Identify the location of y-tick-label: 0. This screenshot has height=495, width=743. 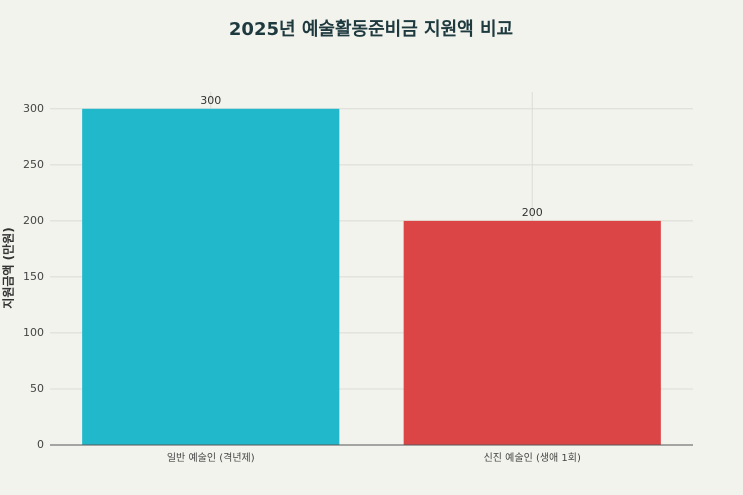
(40, 444).